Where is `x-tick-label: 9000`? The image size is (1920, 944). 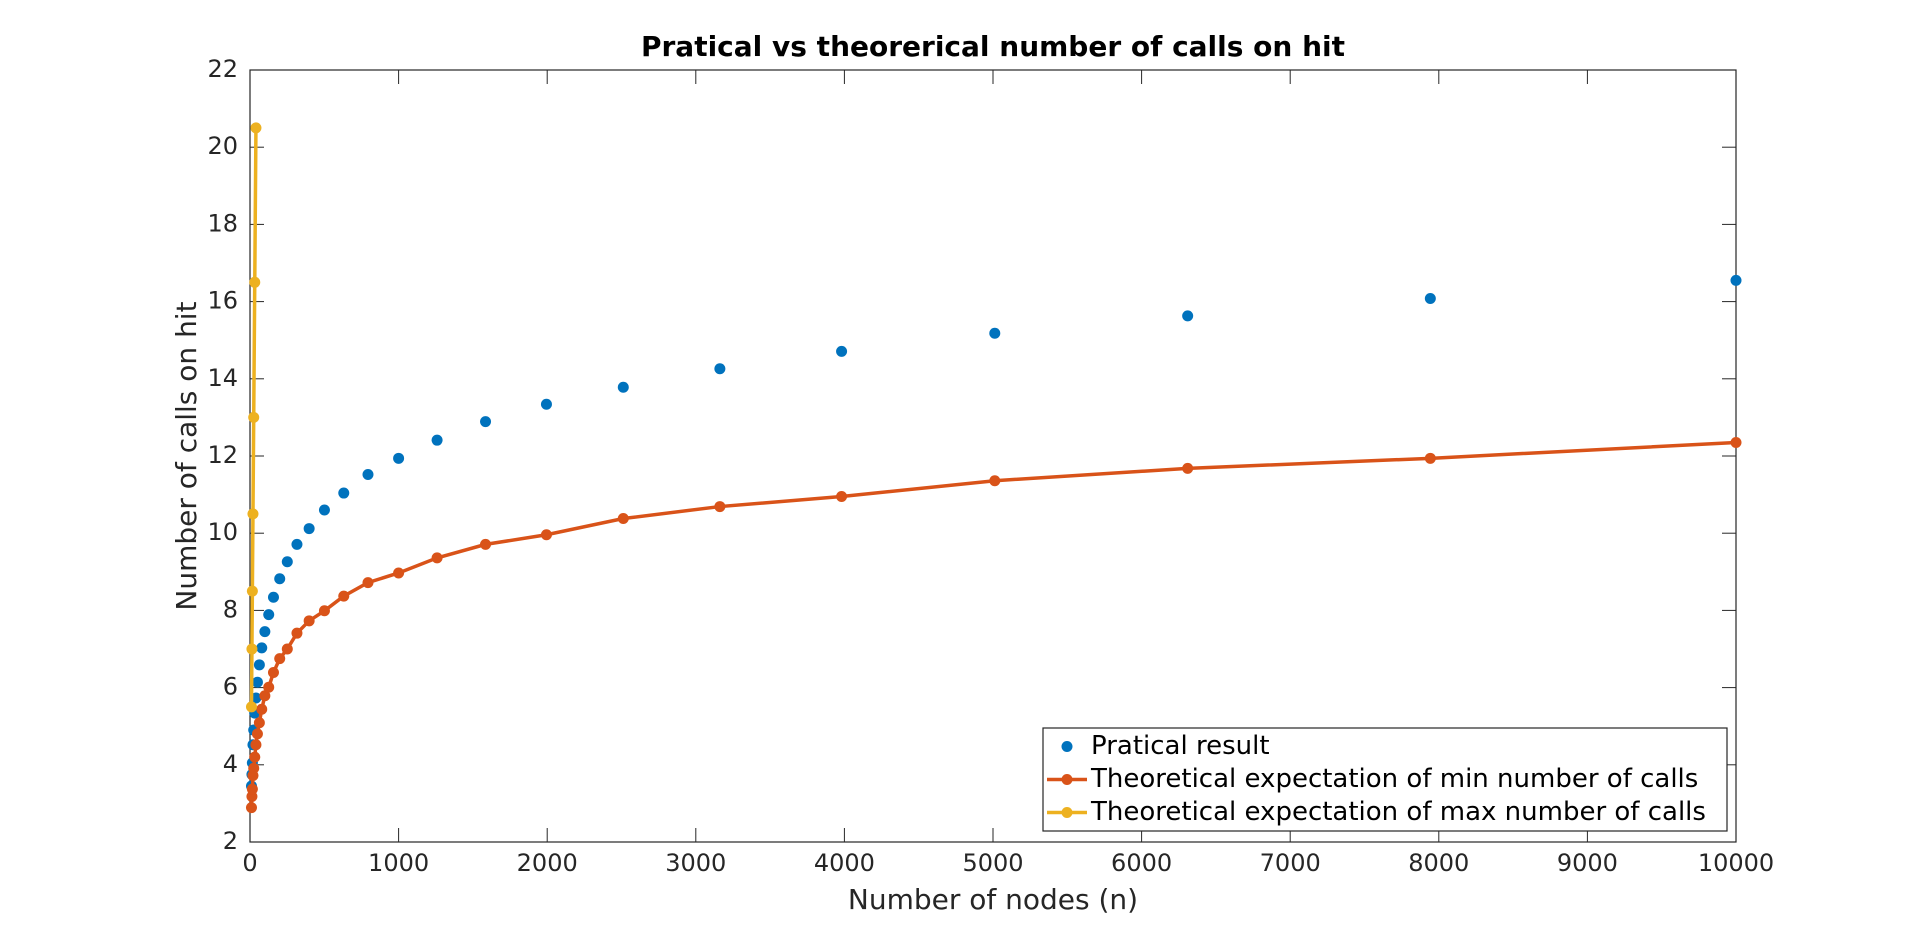 x-tick-label: 9000 is located at coordinates (1587, 863).